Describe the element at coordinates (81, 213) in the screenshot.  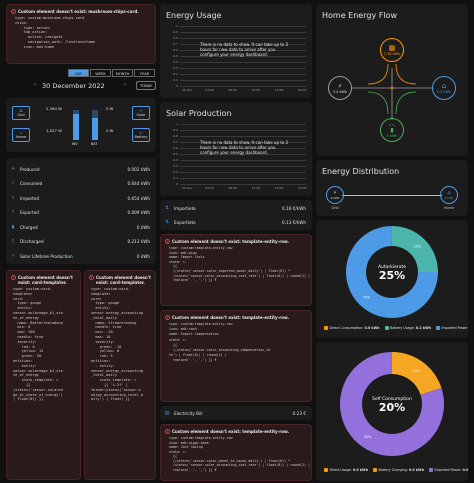
I see `energy-list-row: ⇧ Exported 0.009 kWh` at that location.